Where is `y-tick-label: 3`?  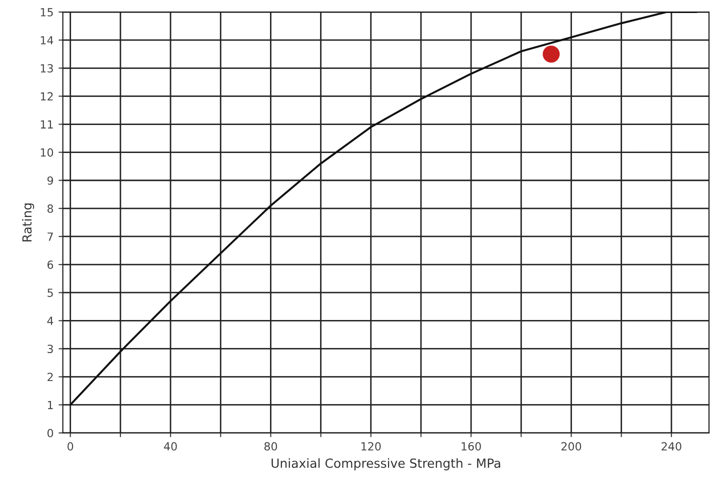
y-tick-label: 3 is located at coordinates (50, 349).